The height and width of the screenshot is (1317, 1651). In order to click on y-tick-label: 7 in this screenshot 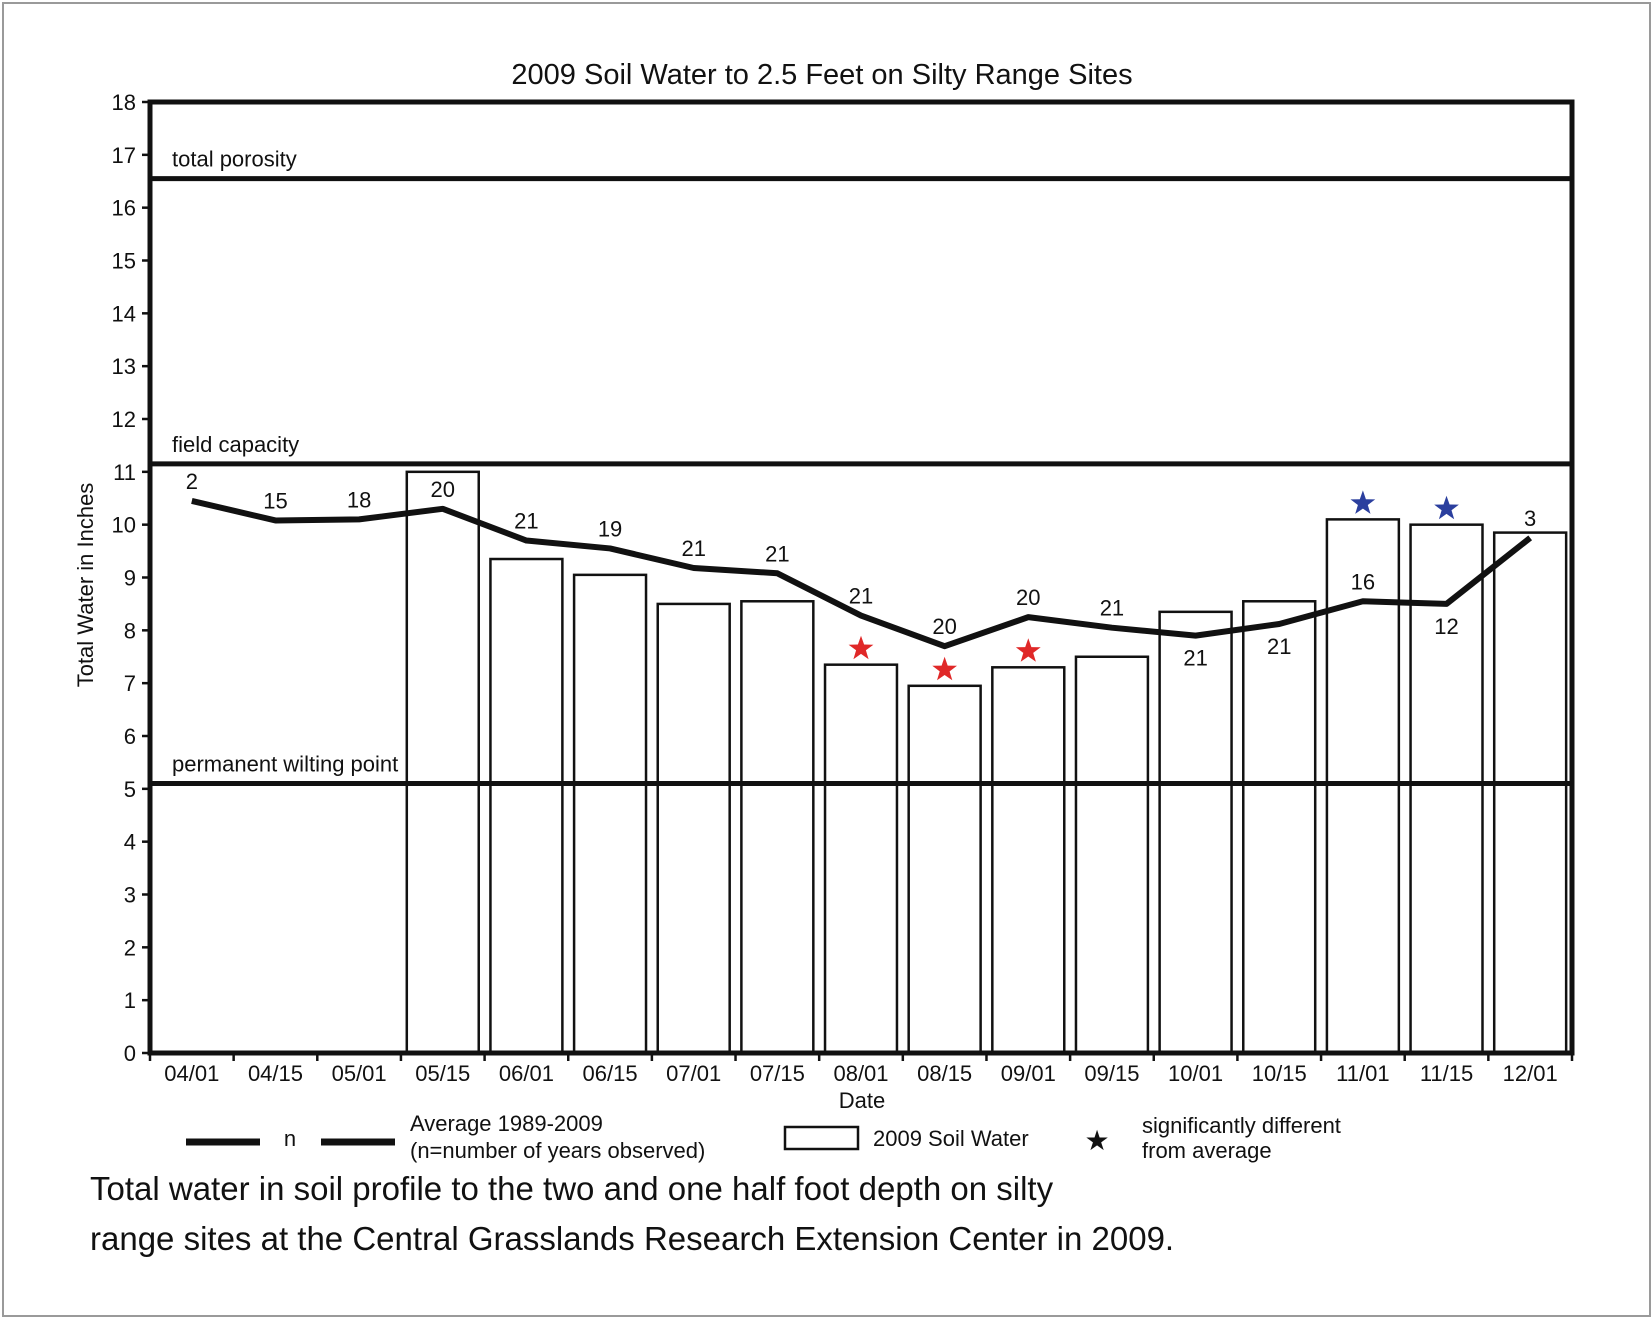, I will do `click(130, 683)`.